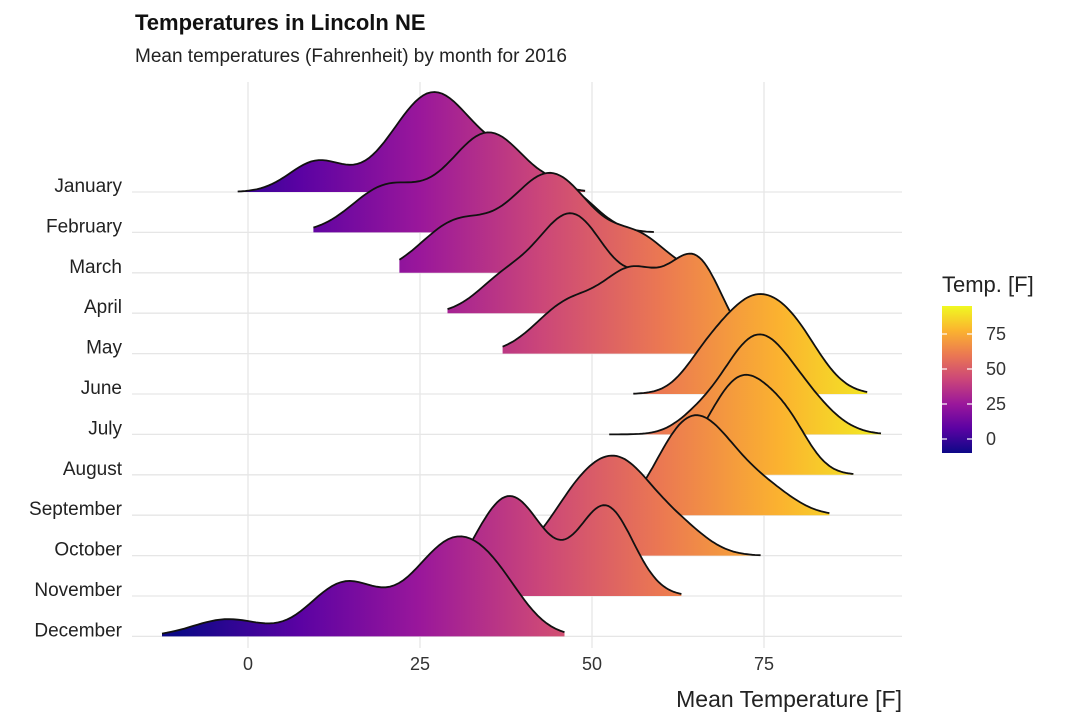 Image resolution: width=1080 pixels, height=726 pixels. Describe the element at coordinates (248, 664) in the screenshot. I see `x-tick-label: 0` at that location.